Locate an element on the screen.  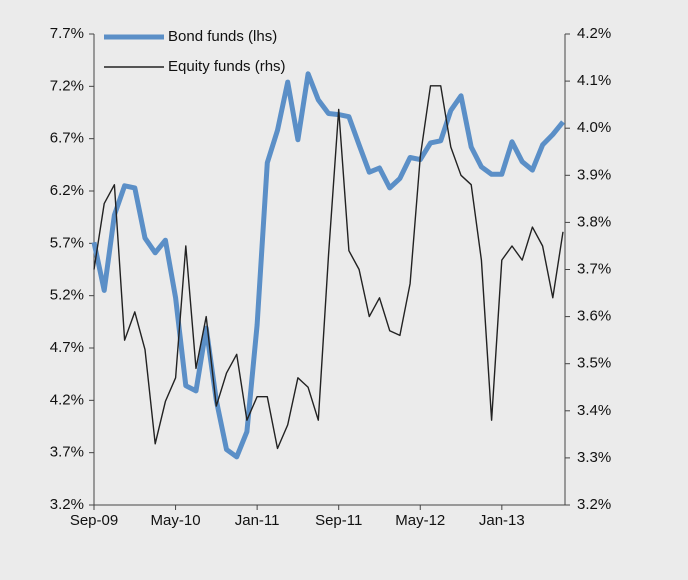
x-tick-label: May-12 is located at coordinates (420, 520).